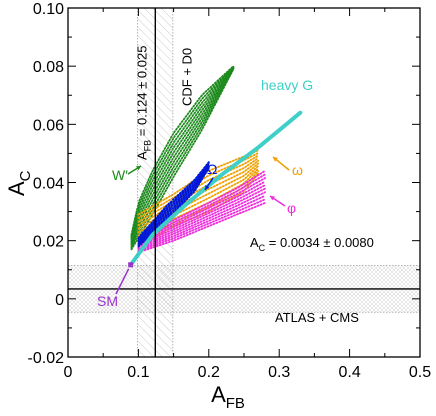 The image size is (436, 416). What do you see at coordinates (138, 168) in the screenshot?
I see `pointer-head-w-` at bounding box center [138, 168].